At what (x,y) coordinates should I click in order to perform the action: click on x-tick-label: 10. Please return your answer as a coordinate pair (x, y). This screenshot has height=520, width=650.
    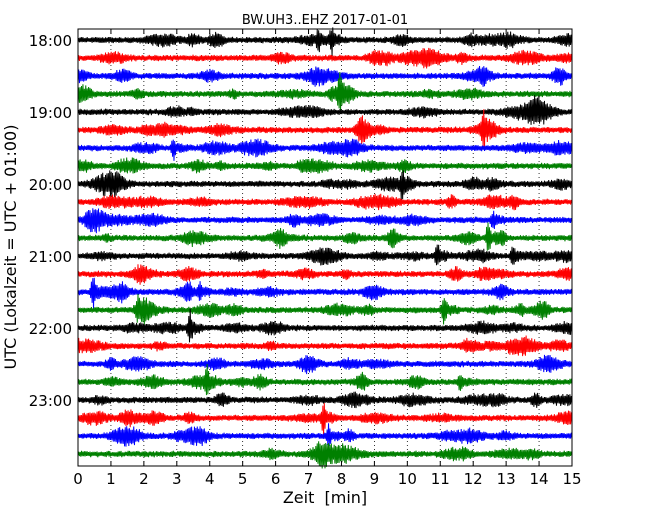
    Looking at the image, I should click on (407, 479).